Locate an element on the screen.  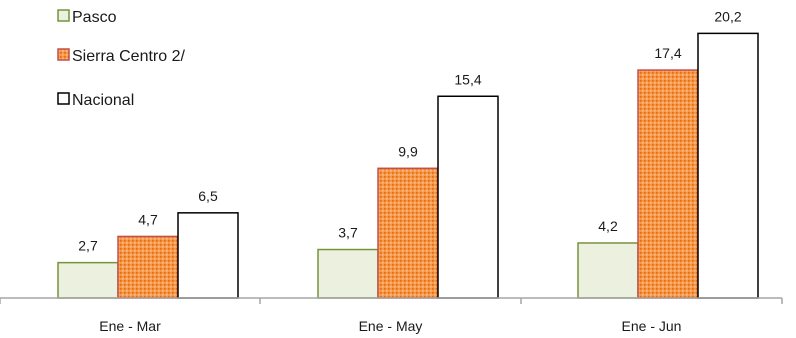
x-tick-labels: Ene - Mar Ene - May Ene - Jun is located at coordinates (390, 326).